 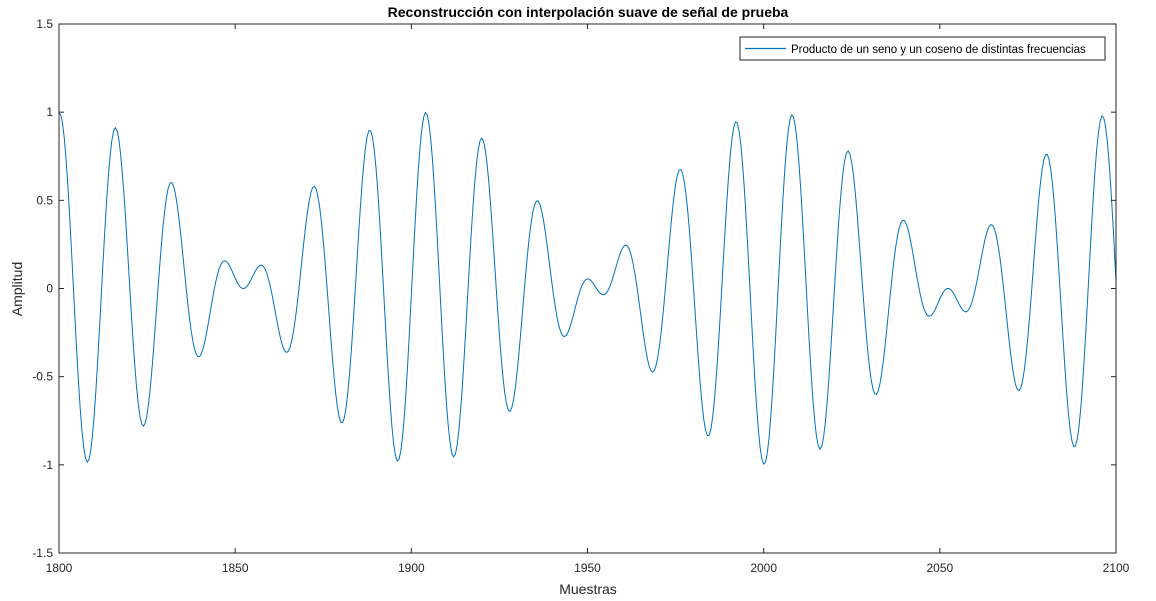 I want to click on x-tick-label: 1850, so click(x=235, y=568).